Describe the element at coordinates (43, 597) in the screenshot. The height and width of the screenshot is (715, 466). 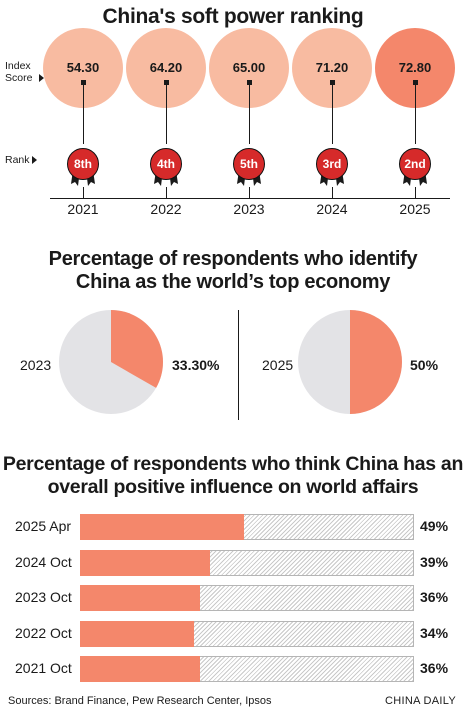
I see `bar-category-label: 2023 Oct` at that location.